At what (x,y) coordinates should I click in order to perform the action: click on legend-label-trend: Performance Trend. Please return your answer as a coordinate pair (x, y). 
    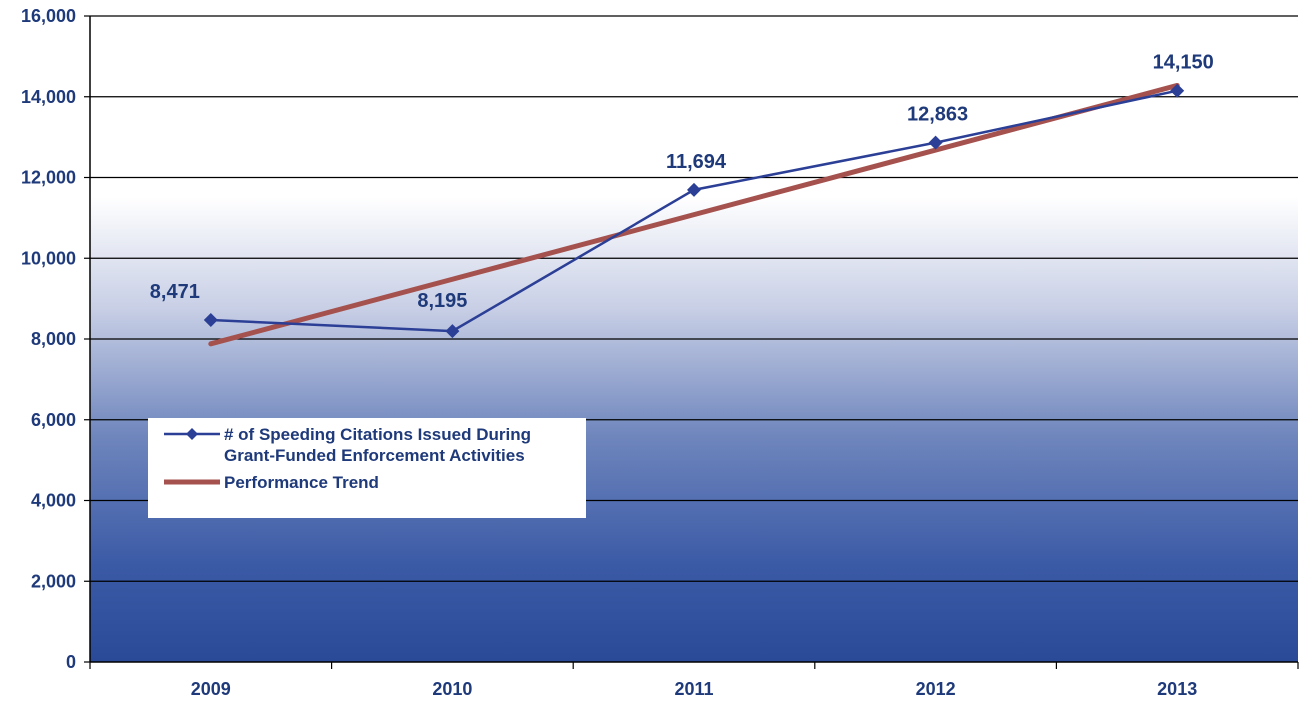
    Looking at the image, I should click on (301, 482).